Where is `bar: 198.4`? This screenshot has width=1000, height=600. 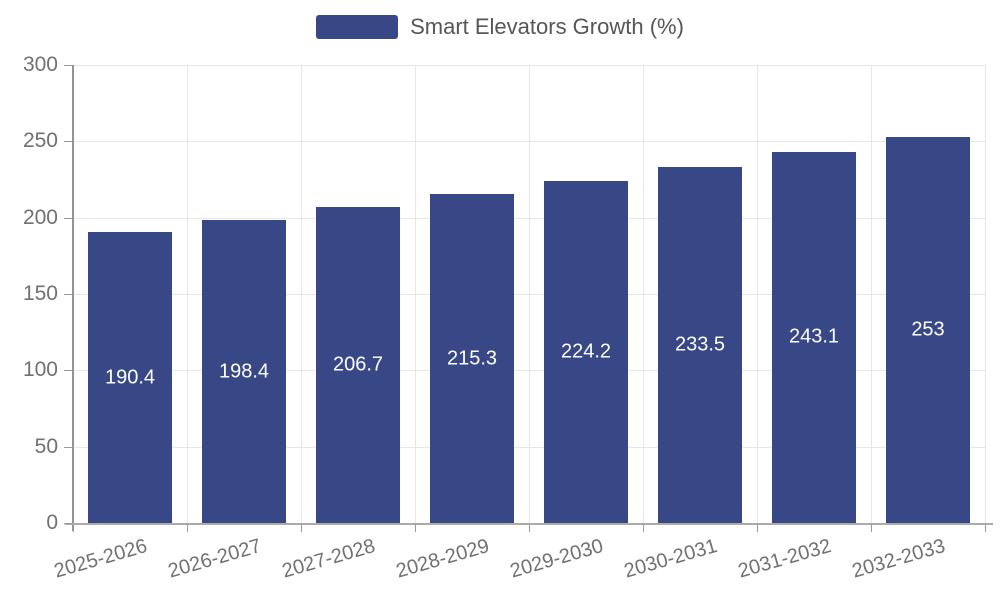
bar: 198.4 is located at coordinates (244, 371).